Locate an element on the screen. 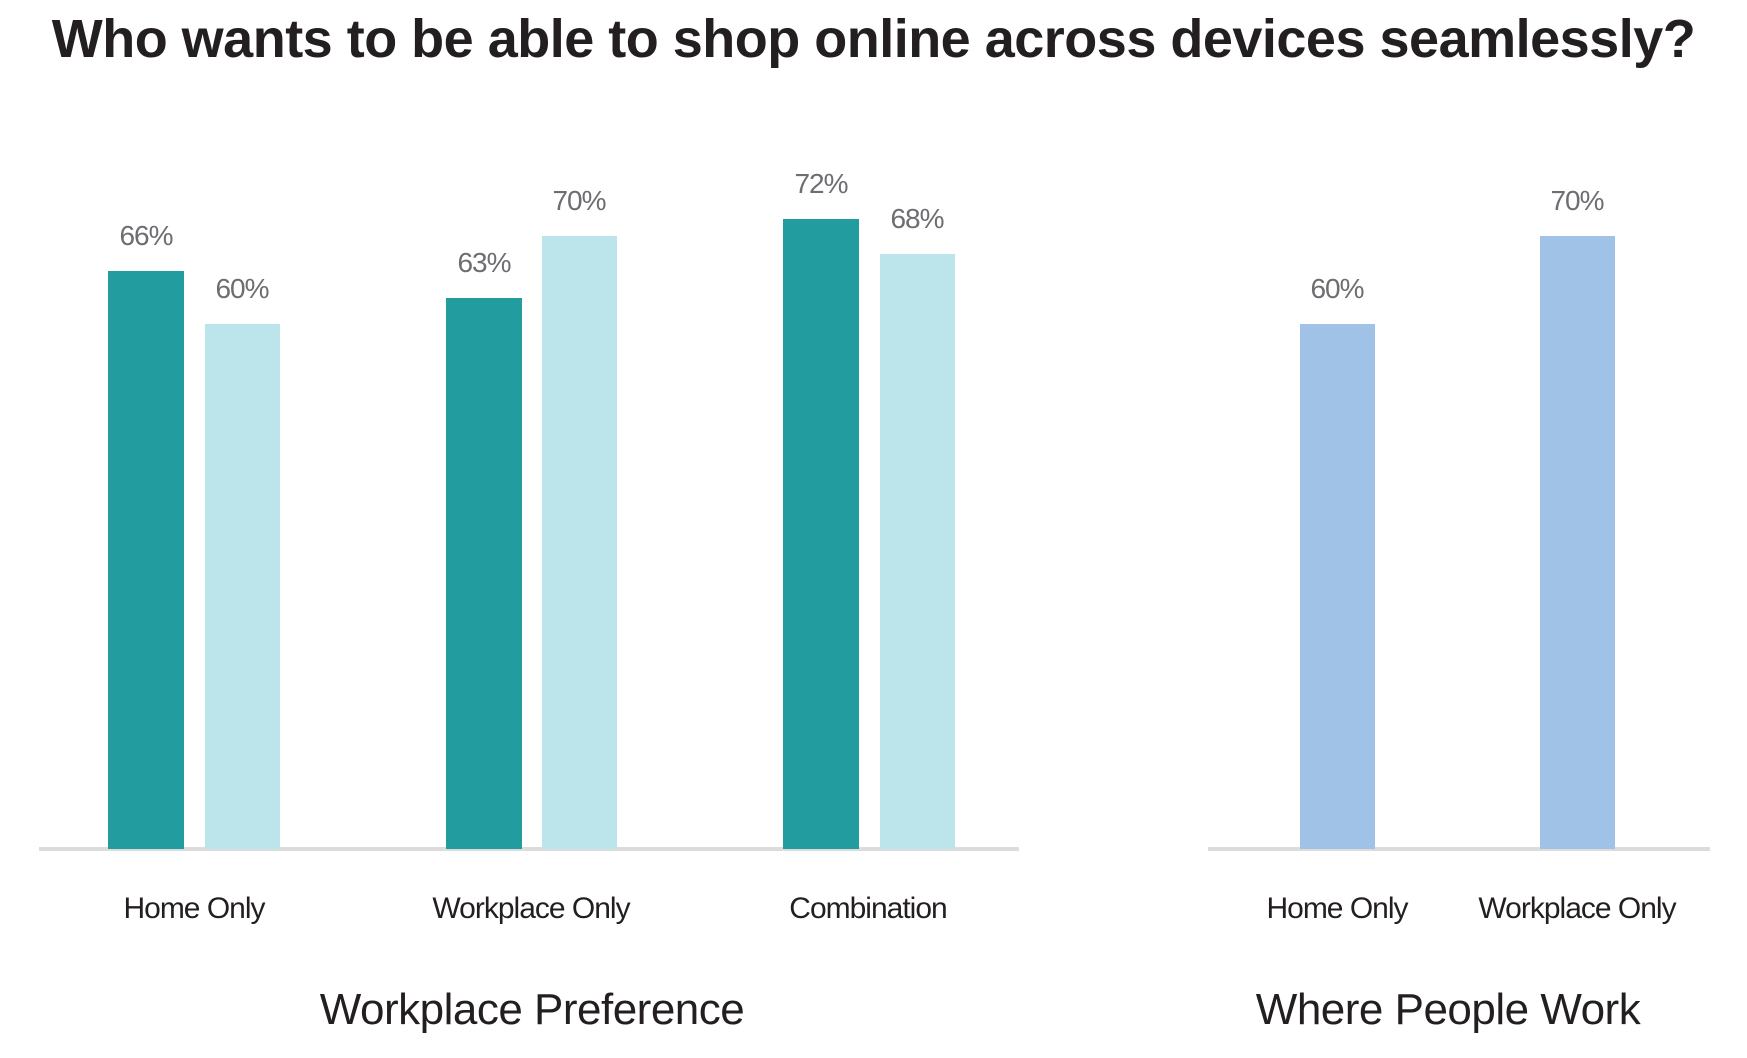 This screenshot has height=1058, width=1747. bar-home-only-series1 is located at coordinates (146, 560).